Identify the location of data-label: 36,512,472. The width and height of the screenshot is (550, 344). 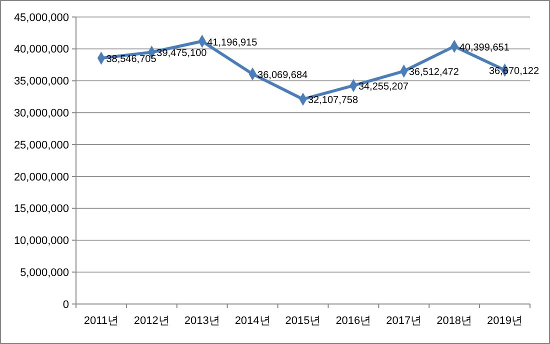
(434, 72).